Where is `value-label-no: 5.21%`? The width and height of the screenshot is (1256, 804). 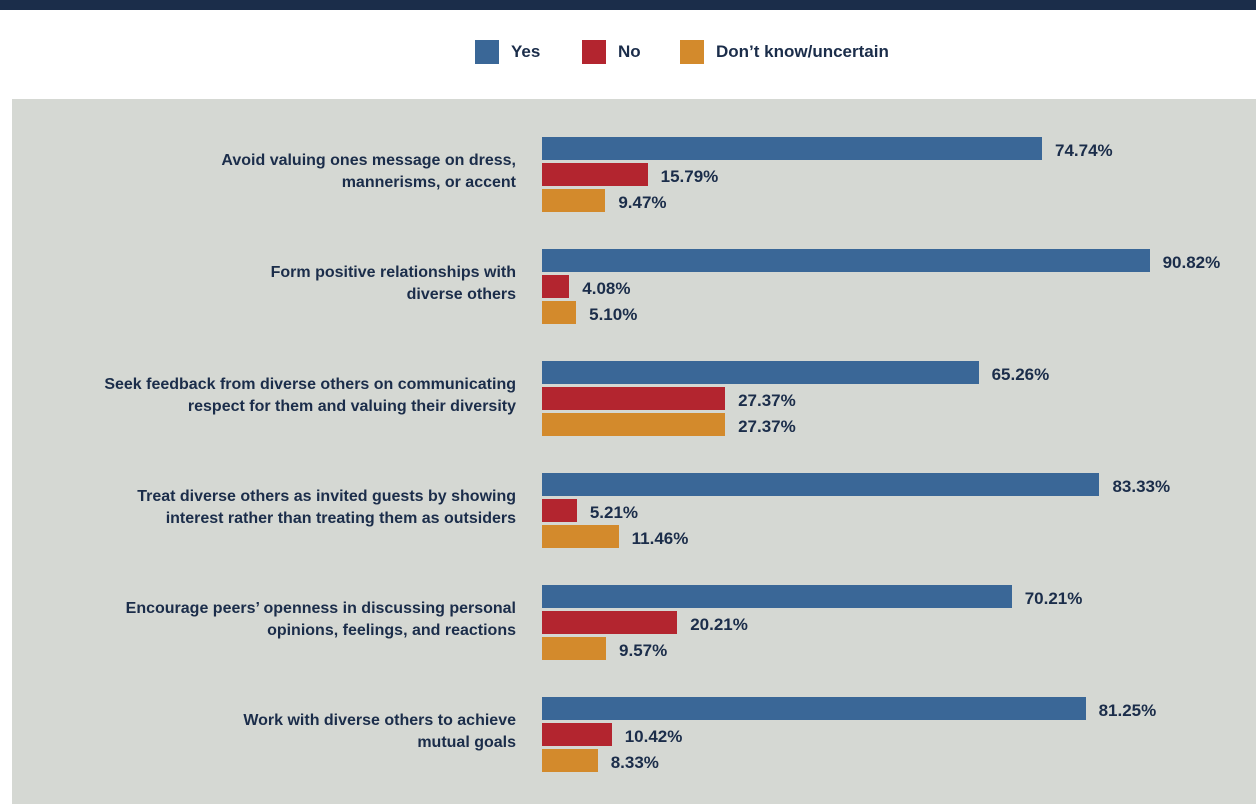 value-label-no: 5.21% is located at coordinates (614, 512).